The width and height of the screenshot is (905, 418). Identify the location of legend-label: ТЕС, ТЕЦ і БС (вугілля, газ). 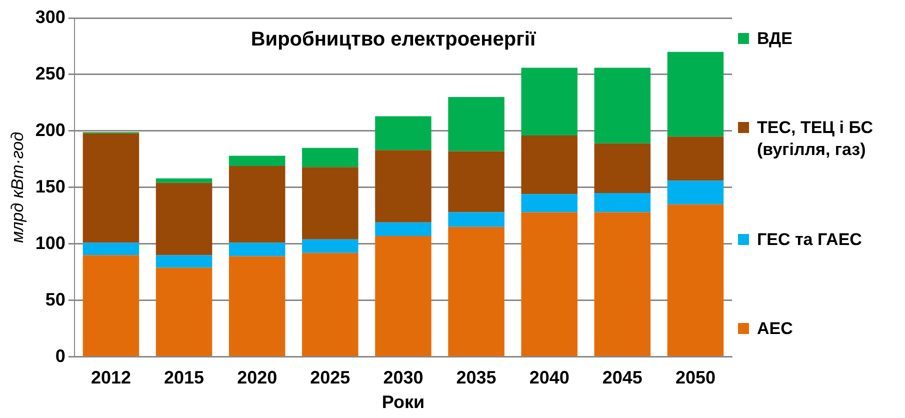
(815, 139).